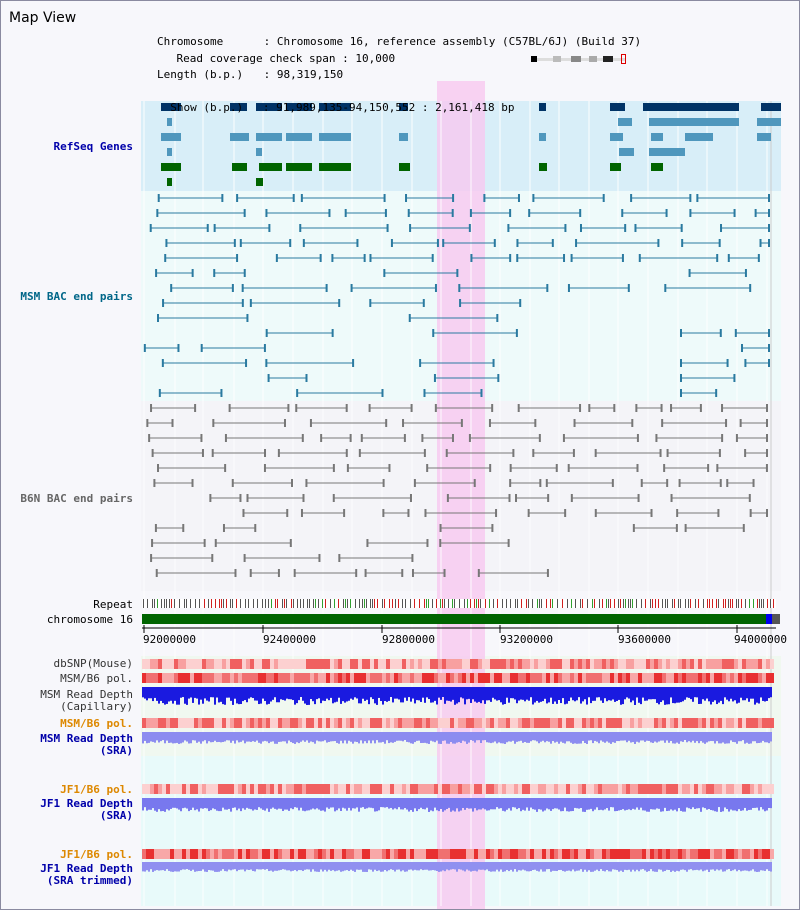 The height and width of the screenshot is (910, 800). I want to click on chromosome-label: Chromosome, so click(190, 41).